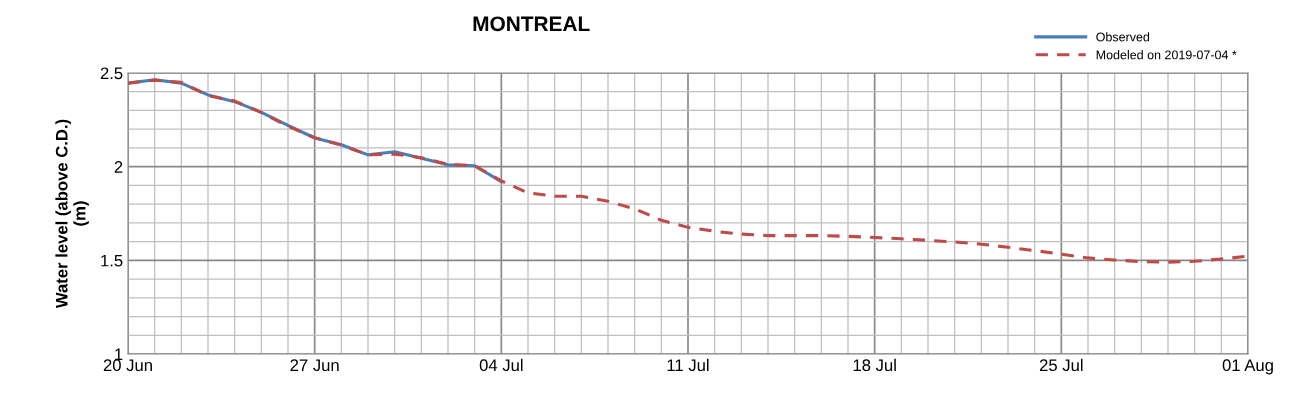  Describe the element at coordinates (112, 260) in the screenshot. I see `y-tick-label: 1.5` at that location.